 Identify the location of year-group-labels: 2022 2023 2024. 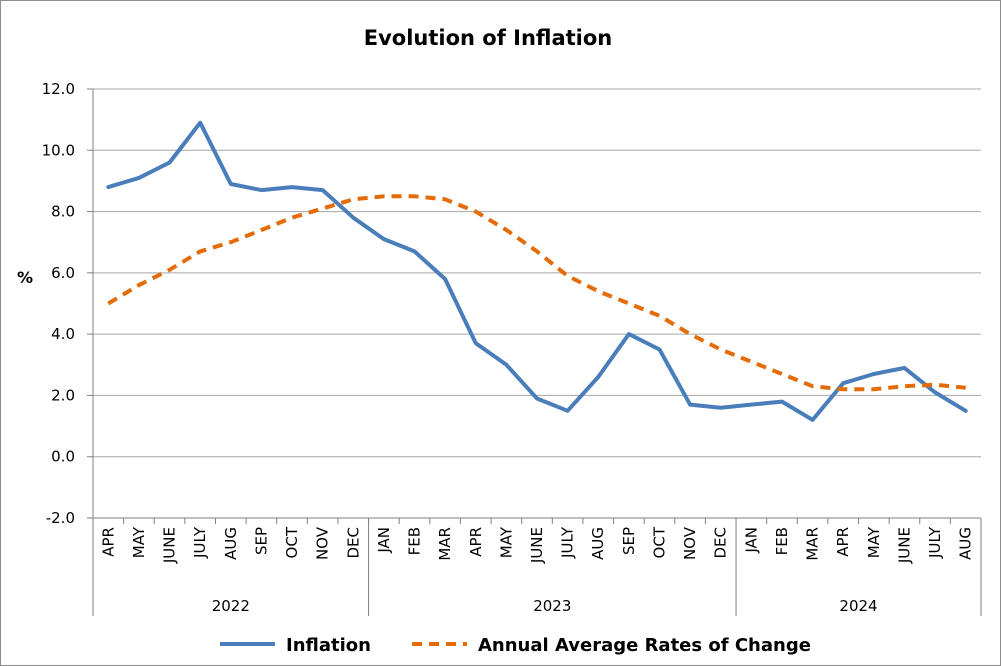
(545, 606).